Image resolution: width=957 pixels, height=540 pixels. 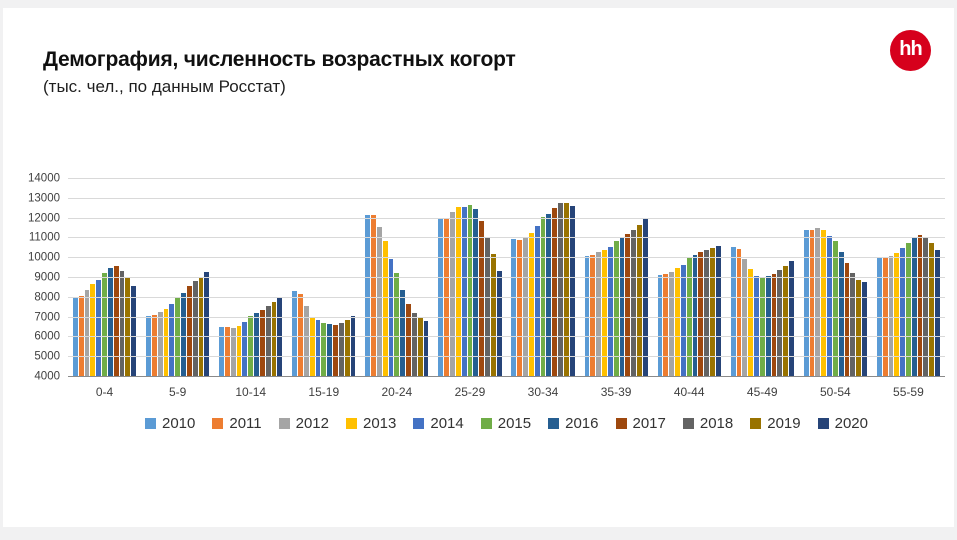 I want to click on legend-swatch-2018, so click(x=688, y=423).